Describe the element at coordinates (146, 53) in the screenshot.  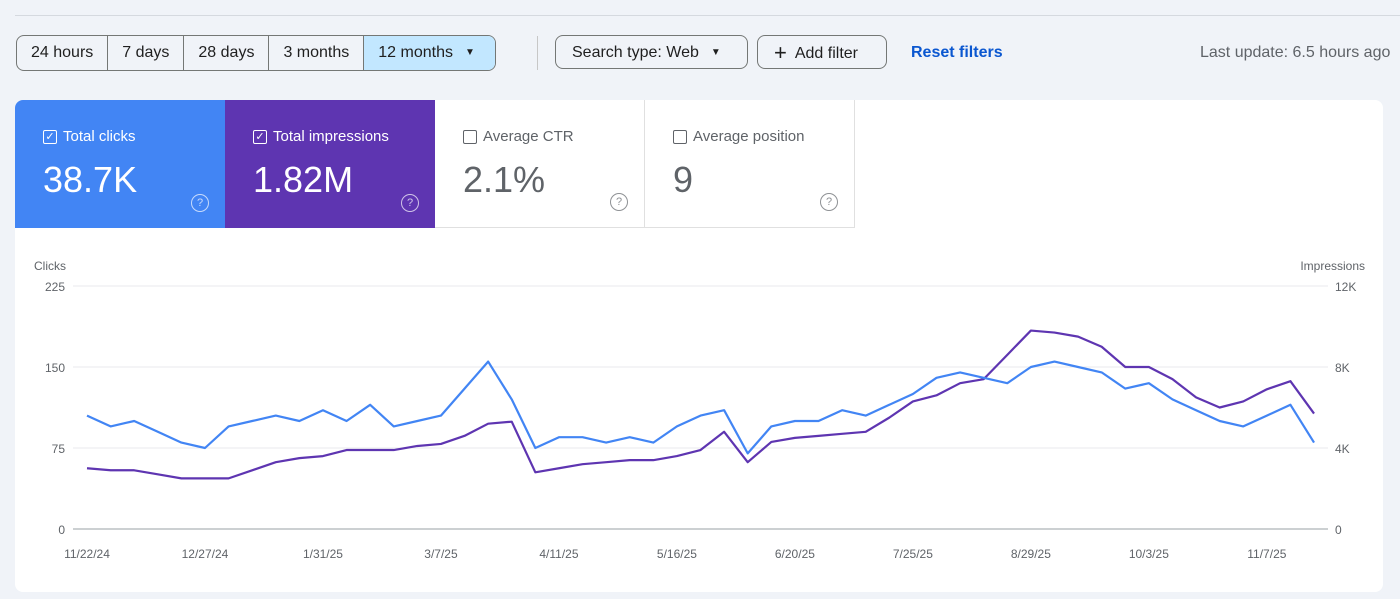
I see `range-7-days: 7 days` at that location.